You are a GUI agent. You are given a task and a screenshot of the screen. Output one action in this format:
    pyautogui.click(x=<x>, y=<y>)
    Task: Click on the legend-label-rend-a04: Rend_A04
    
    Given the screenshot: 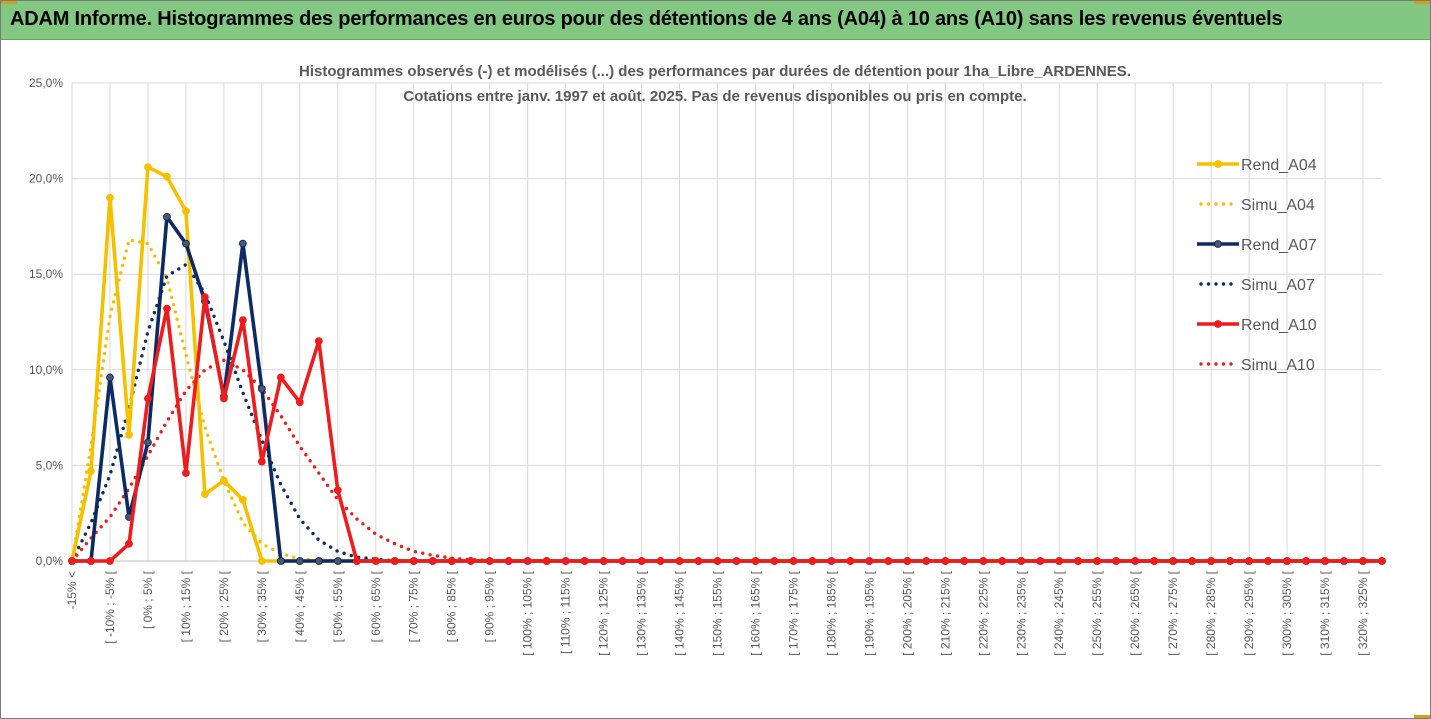 What is the action you would take?
    pyautogui.click(x=1279, y=165)
    